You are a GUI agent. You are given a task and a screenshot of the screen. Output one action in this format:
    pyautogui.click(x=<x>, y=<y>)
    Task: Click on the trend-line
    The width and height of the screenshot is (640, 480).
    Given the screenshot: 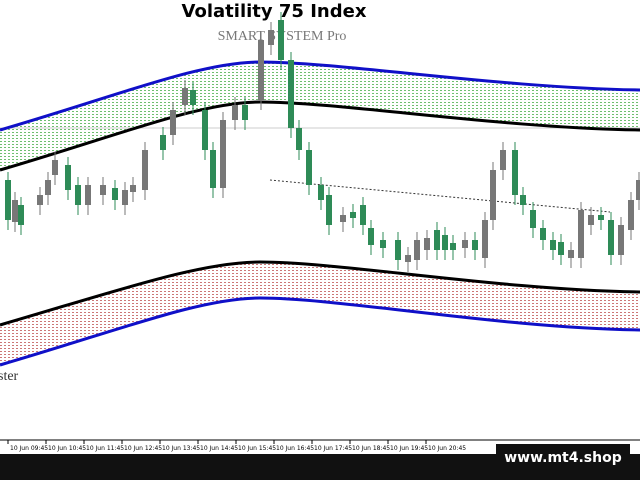 What is the action you would take?
    pyautogui.click(x=440, y=196)
    